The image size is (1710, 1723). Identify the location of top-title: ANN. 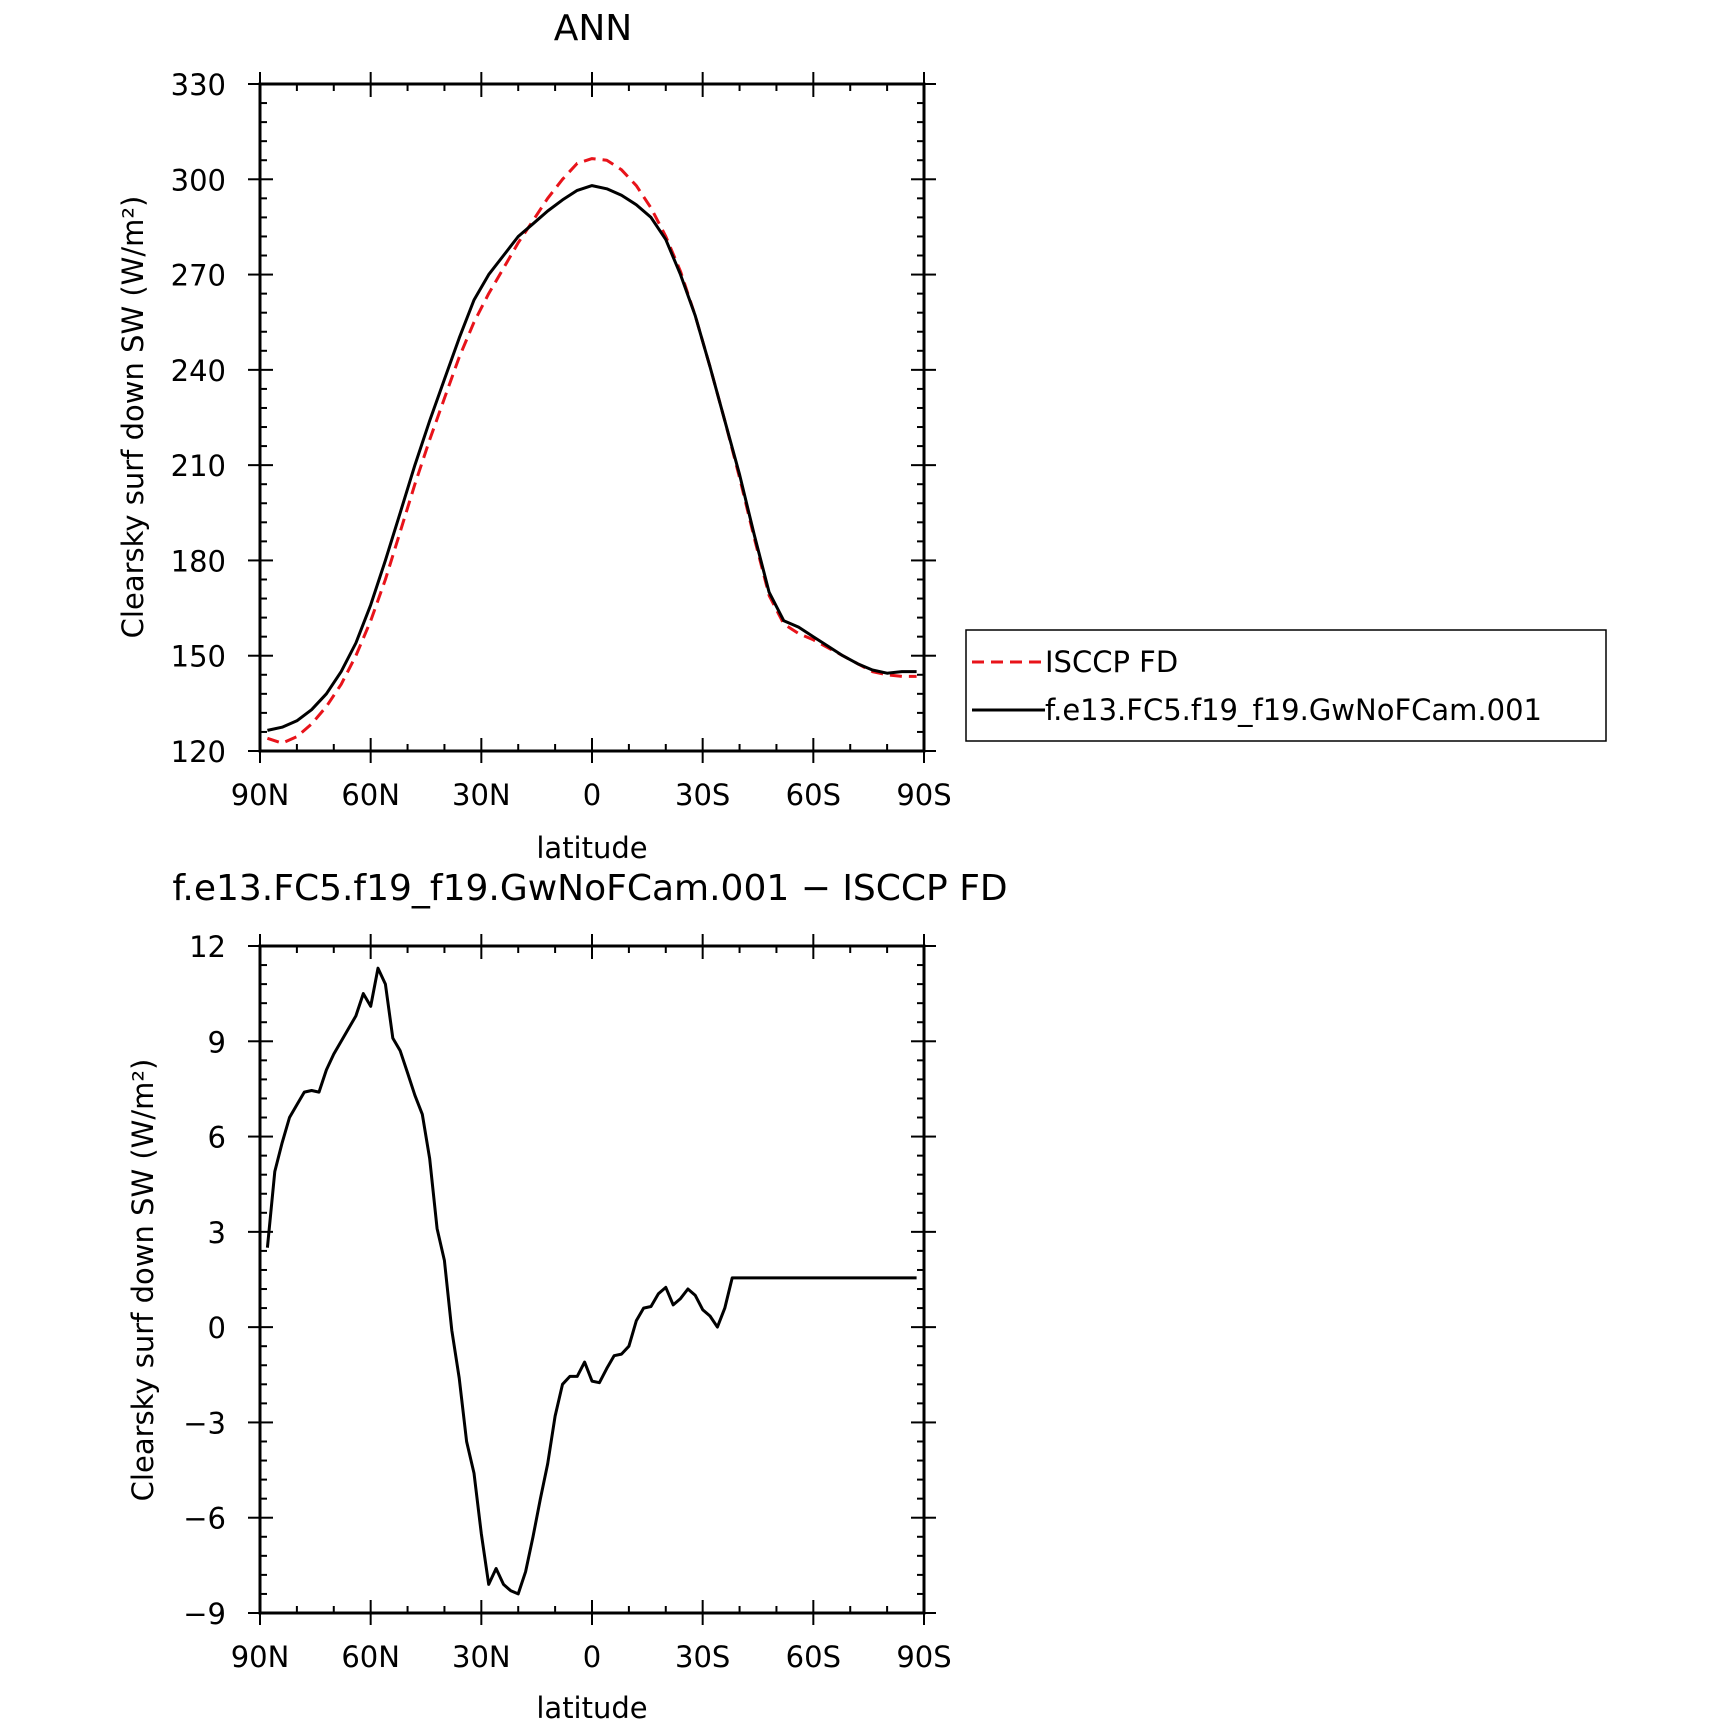
(593, 28).